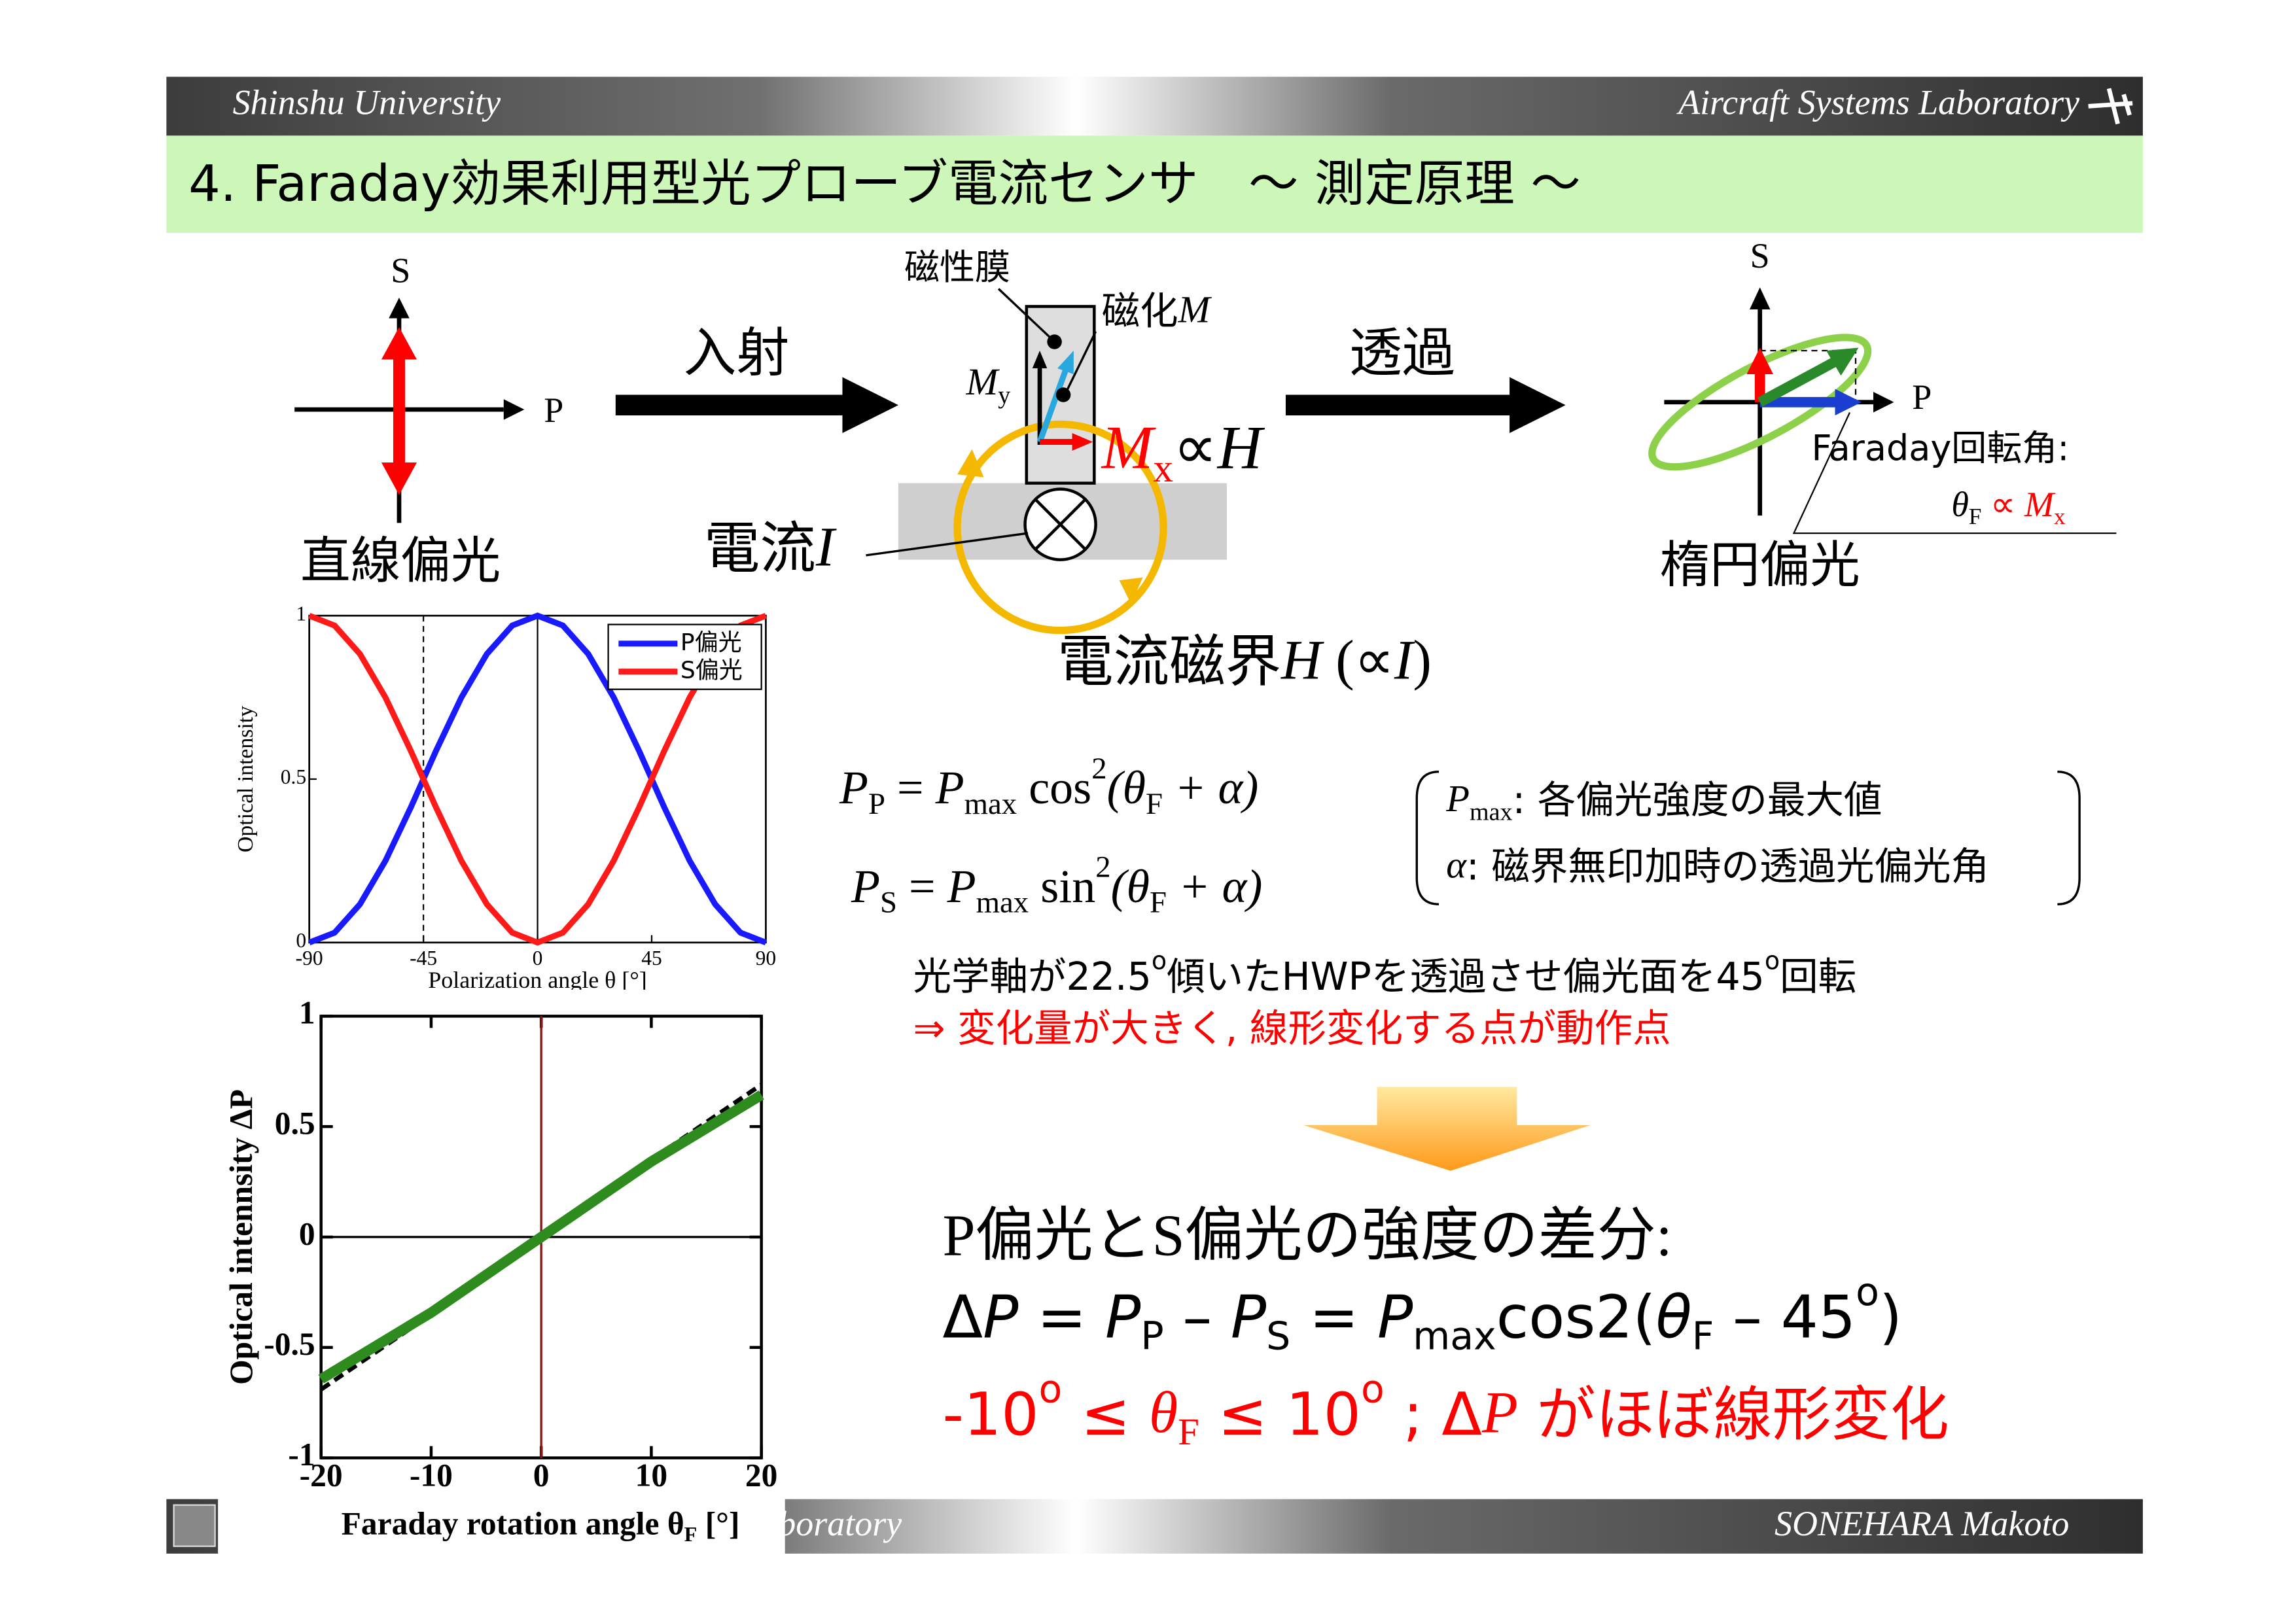  I want to click on university: Shinshu University, so click(367, 103).